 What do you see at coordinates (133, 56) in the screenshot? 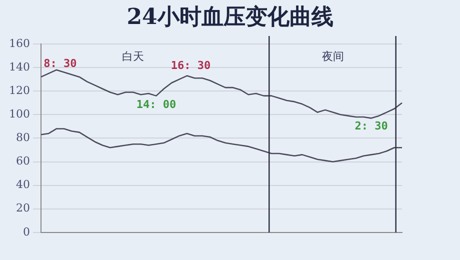
I see `annotation: 白天` at bounding box center [133, 56].